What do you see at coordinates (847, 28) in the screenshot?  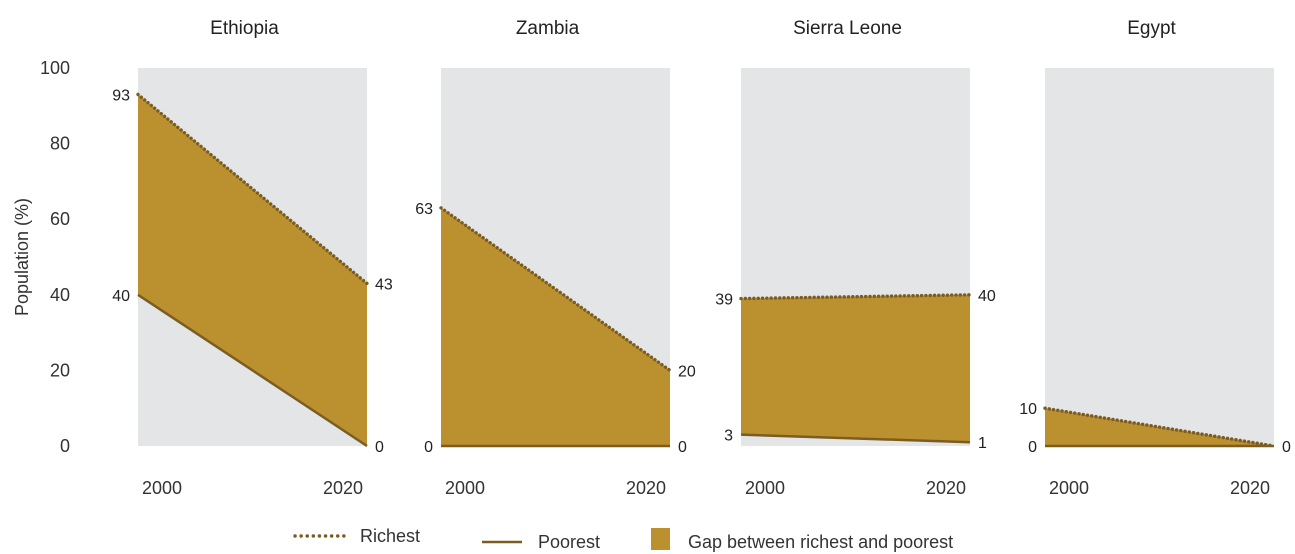 I see `panel-title: Sierra Leone` at bounding box center [847, 28].